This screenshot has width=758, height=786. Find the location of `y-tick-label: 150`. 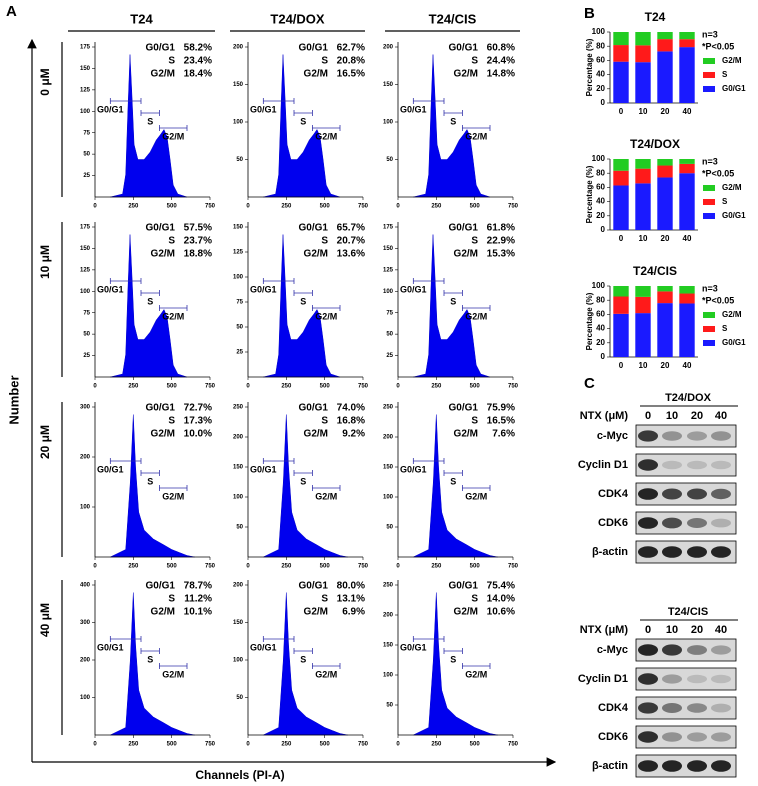

y-tick-label: 150 is located at coordinates (85, 69).